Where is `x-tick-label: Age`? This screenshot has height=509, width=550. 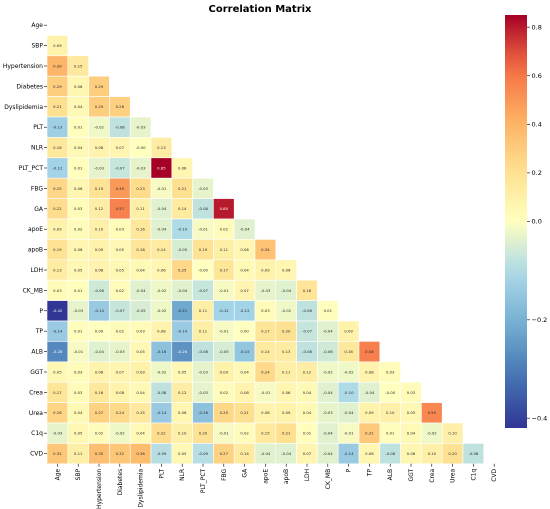 x-tick-label: Age is located at coordinates (57, 474).